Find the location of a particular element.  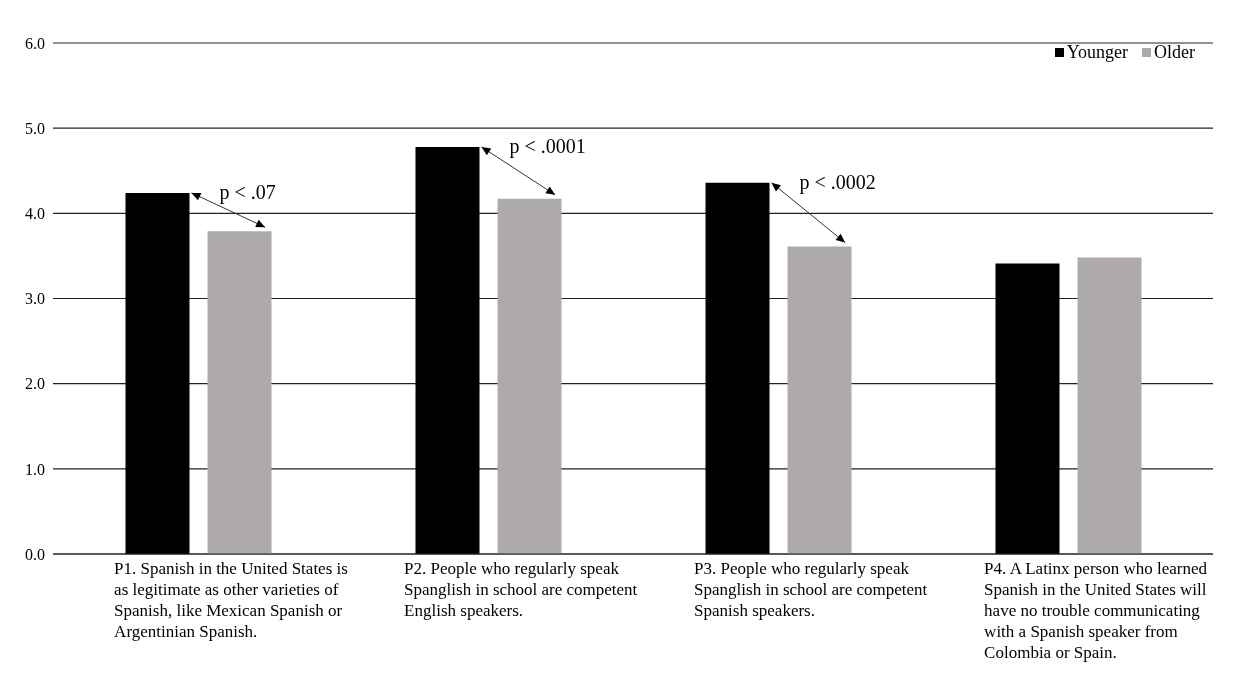

annotation: p < .07 is located at coordinates (247, 192).